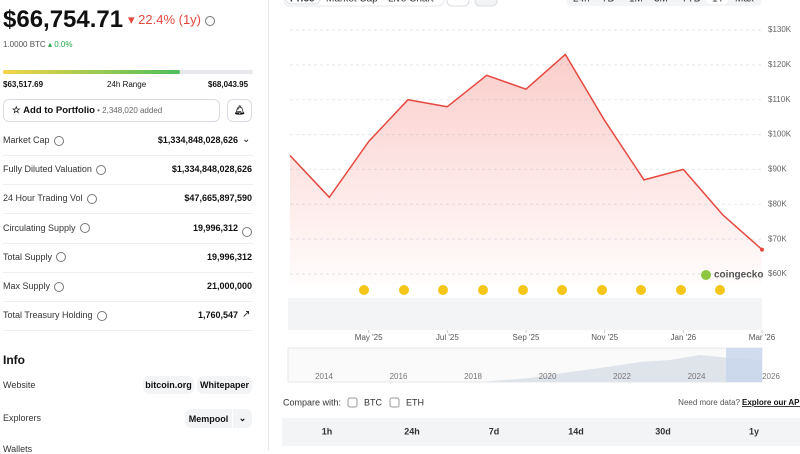 This screenshot has height=454, width=800. What do you see at coordinates (608, 2) in the screenshot?
I see `range-button: 7D` at bounding box center [608, 2].